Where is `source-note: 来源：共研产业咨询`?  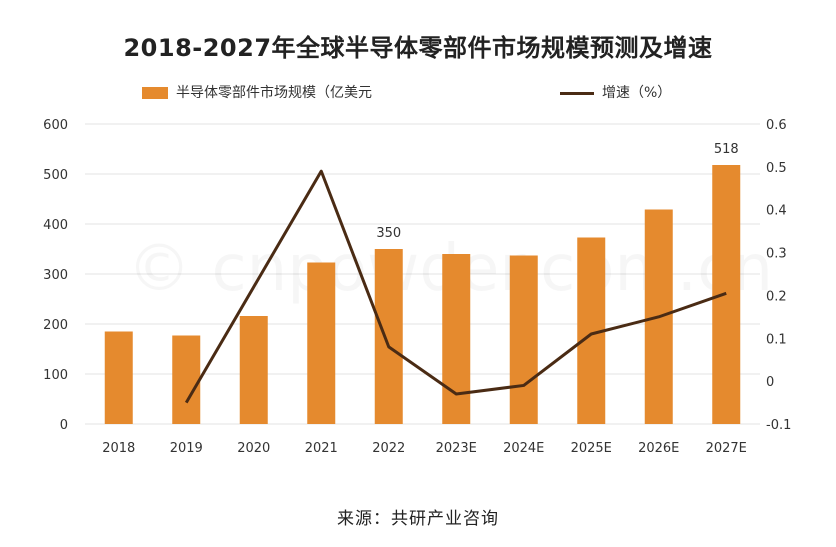 source-note: 来源：共研产业咨询 is located at coordinates (418, 519).